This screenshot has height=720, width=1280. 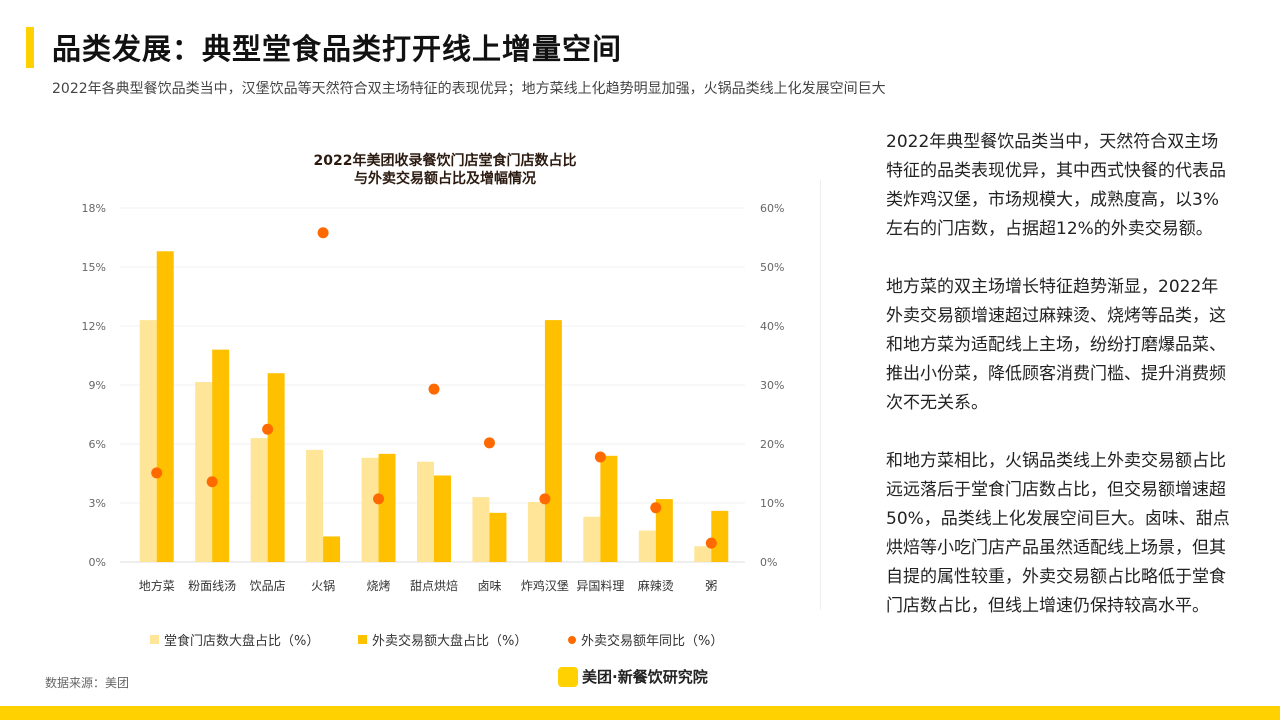 I want to click on legend-item-growth: 外卖交易额年同比（%）, so click(x=645, y=639).